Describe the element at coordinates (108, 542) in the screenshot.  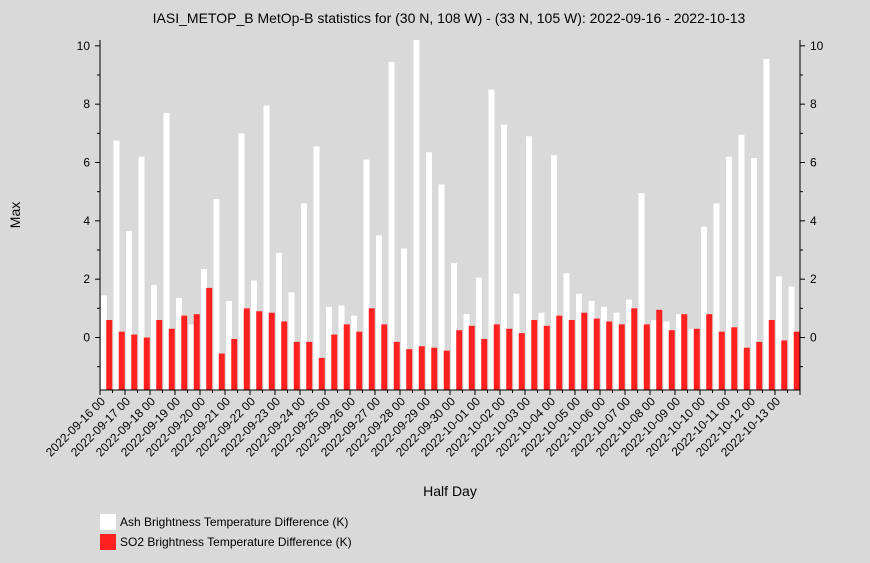
I see `legend-swatch-so2` at that location.